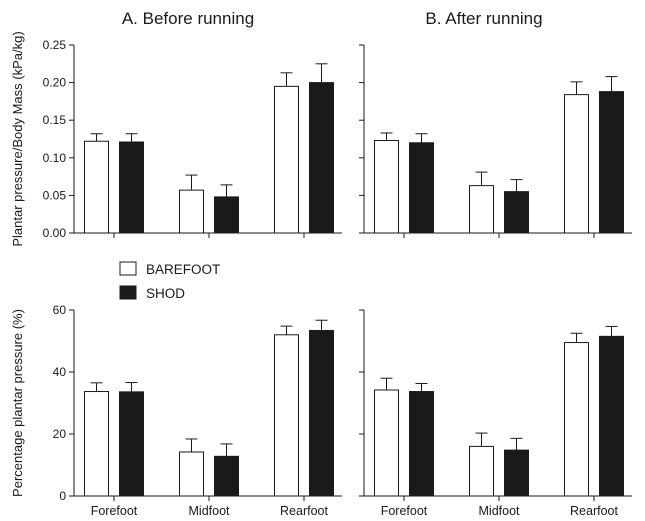 The image size is (645, 521). Describe the element at coordinates (183, 269) in the screenshot. I see `legend-label: BAREFOOT` at that location.